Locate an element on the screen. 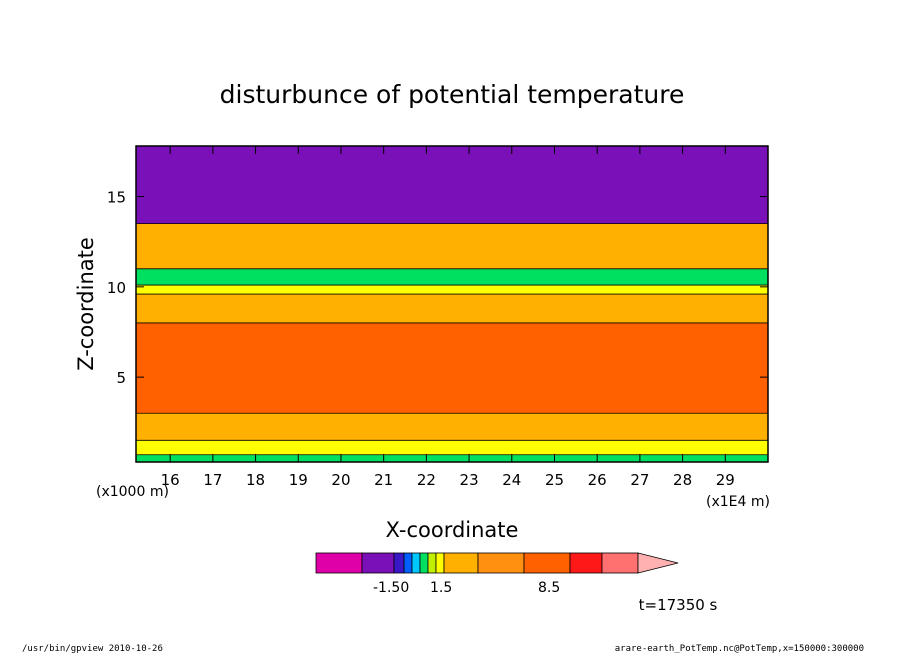 This screenshot has height=654, width=904. x-tick-label: 21 is located at coordinates (383, 480).